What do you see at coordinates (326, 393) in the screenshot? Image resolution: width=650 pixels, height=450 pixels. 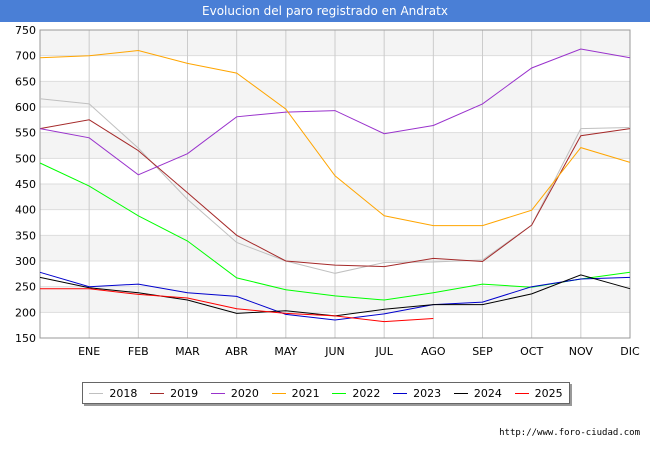 I see `legend: 2018 2019 2020 2021 2022 2023 2024 2025` at bounding box center [326, 393].